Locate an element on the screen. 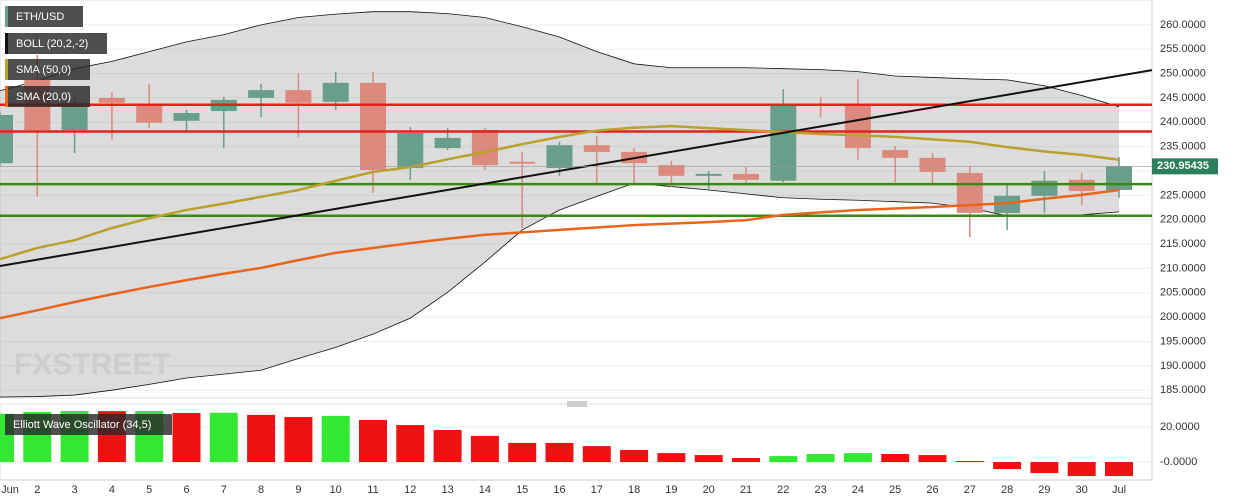  x-tick-label: 28 is located at coordinates (1007, 490).